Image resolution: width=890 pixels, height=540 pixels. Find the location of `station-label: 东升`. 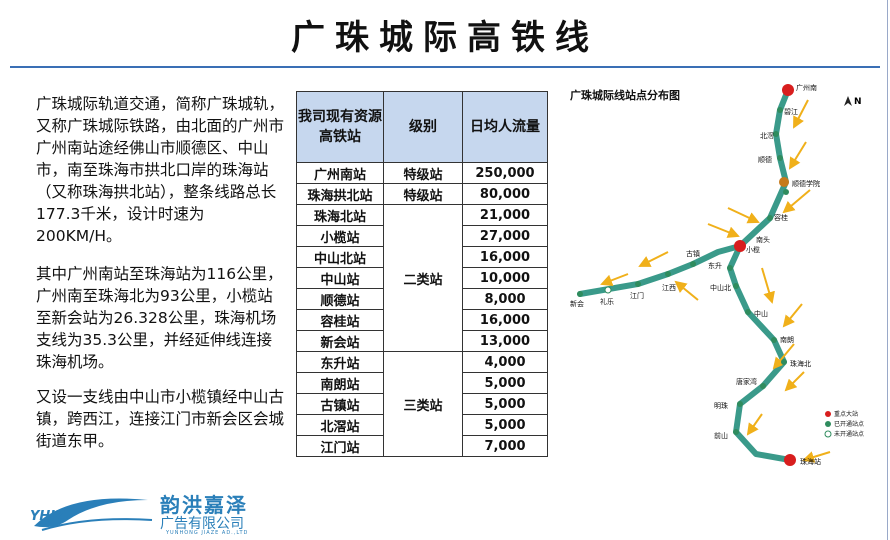

station-label: 东升 is located at coordinates (715, 265).